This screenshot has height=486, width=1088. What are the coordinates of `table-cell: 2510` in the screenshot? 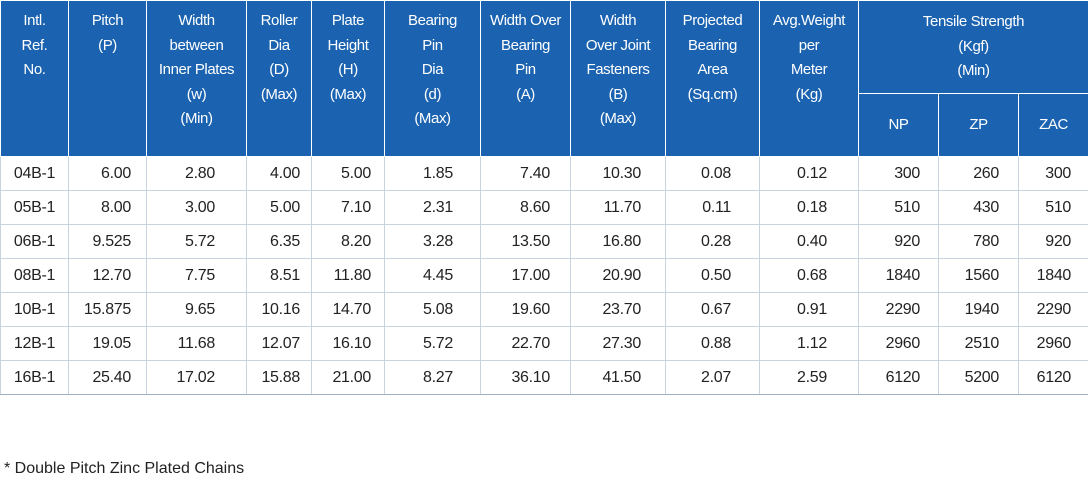 It's located at (978, 343).